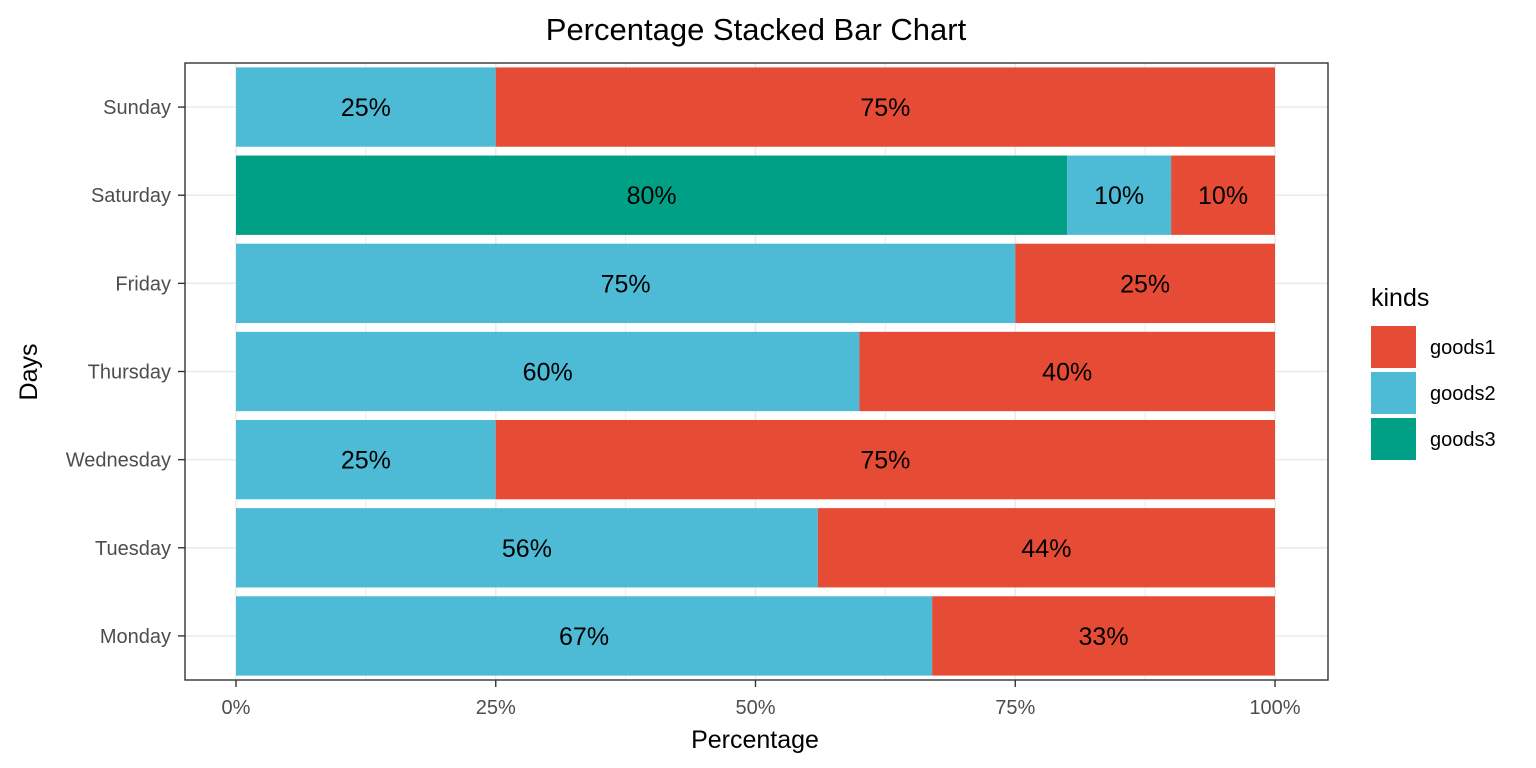  Describe the element at coordinates (143, 284) in the screenshot. I see `y-tick-label: Friday` at that location.